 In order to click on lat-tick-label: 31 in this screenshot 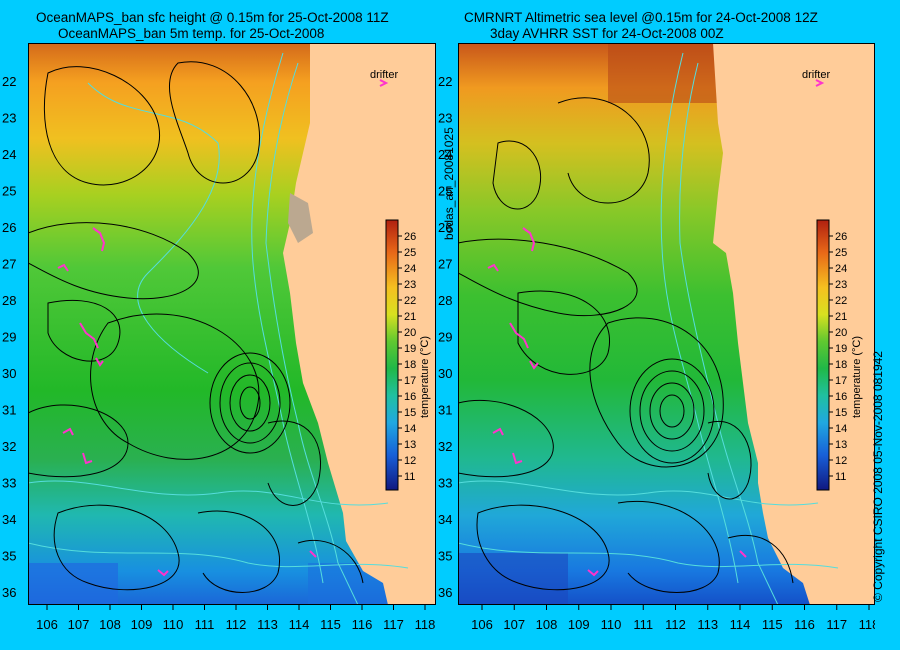, I will do `click(445, 410)`.